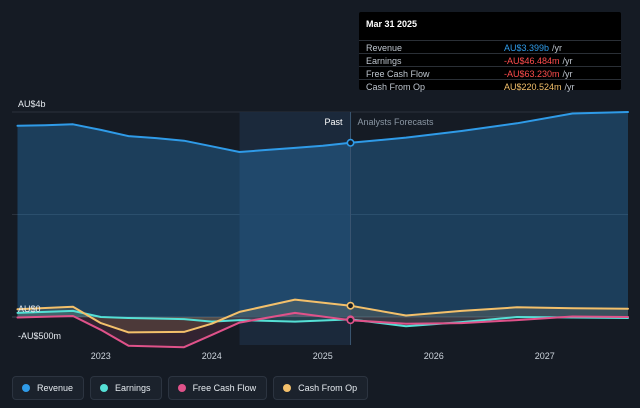 Image resolution: width=640 pixels, height=408 pixels. What do you see at coordinates (334, 122) in the screenshot?
I see `past-label: Past` at bounding box center [334, 122].